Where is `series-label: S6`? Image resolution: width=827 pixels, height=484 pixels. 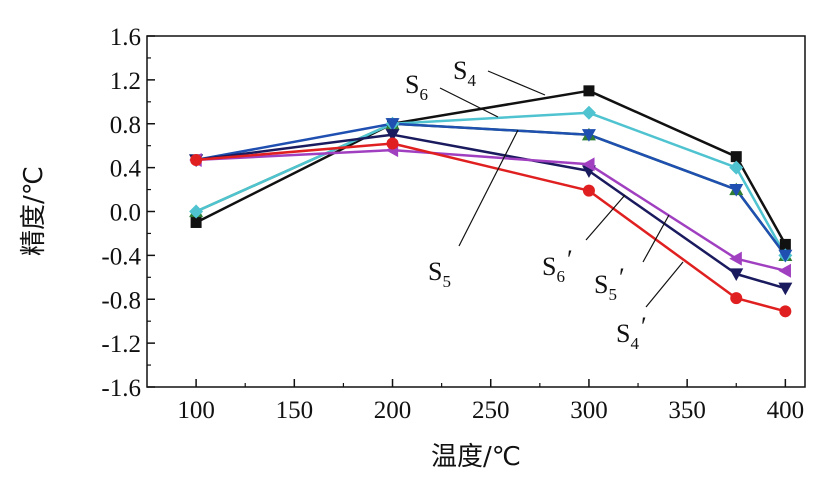
series-label: S6 is located at coordinates (416, 87).